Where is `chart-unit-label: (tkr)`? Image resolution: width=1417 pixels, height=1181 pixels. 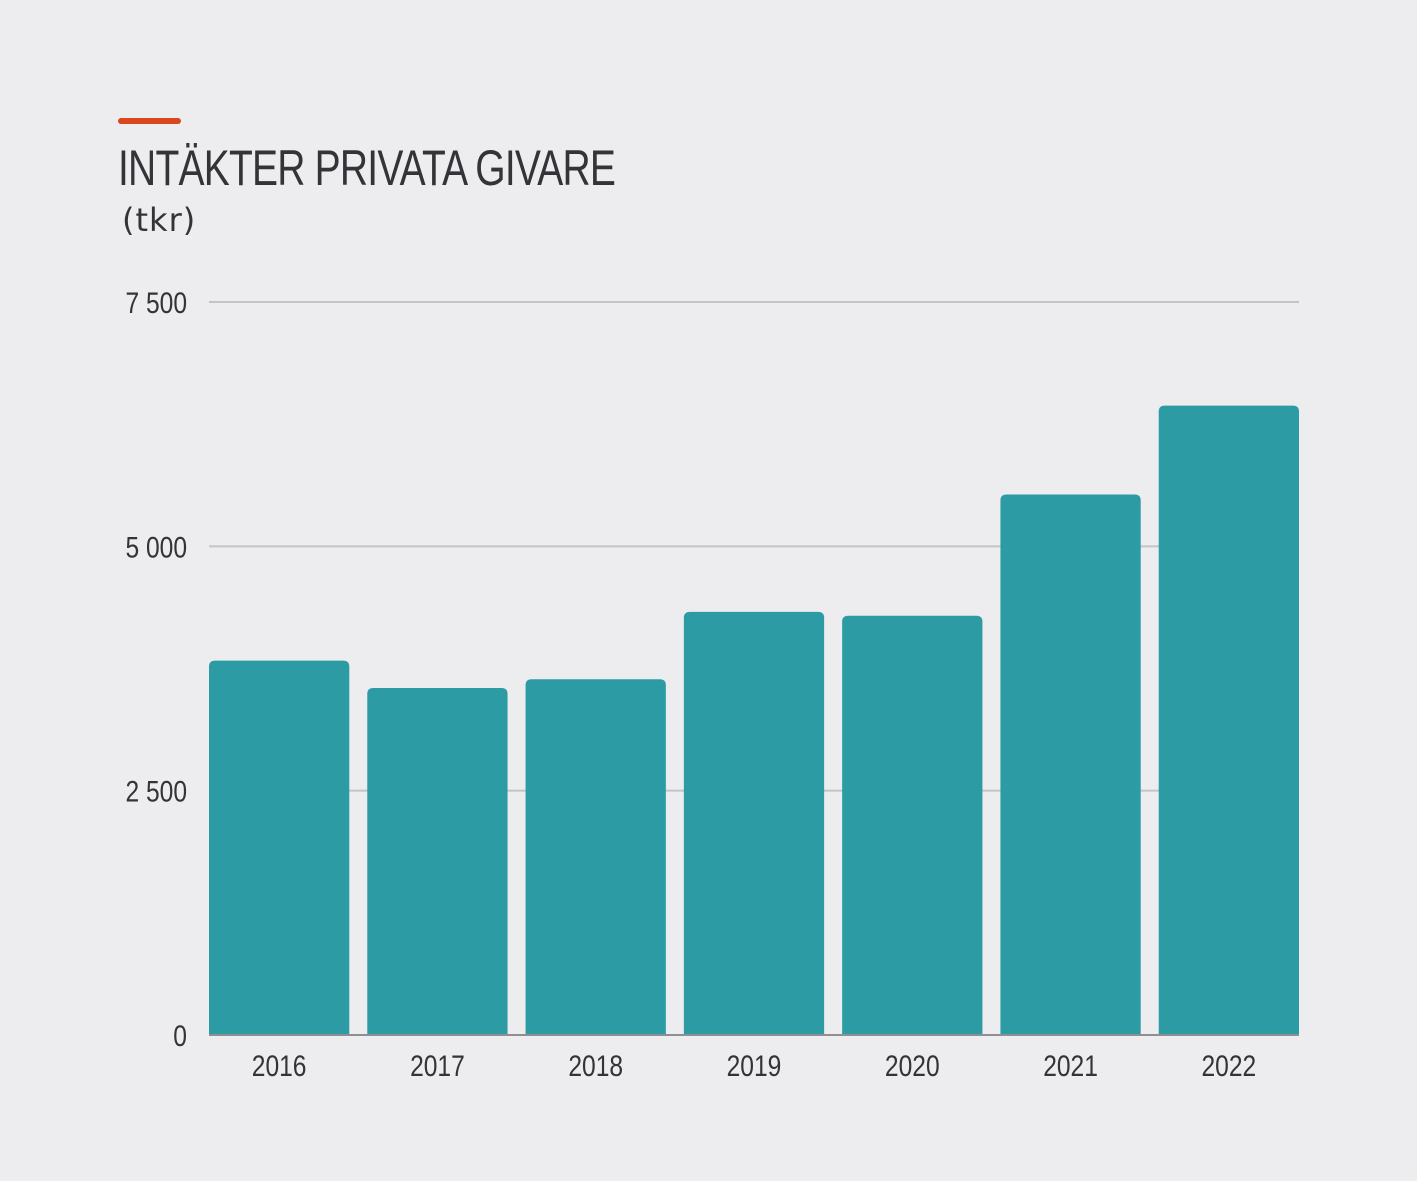 chart-unit-label: (tkr) is located at coordinates (159, 220).